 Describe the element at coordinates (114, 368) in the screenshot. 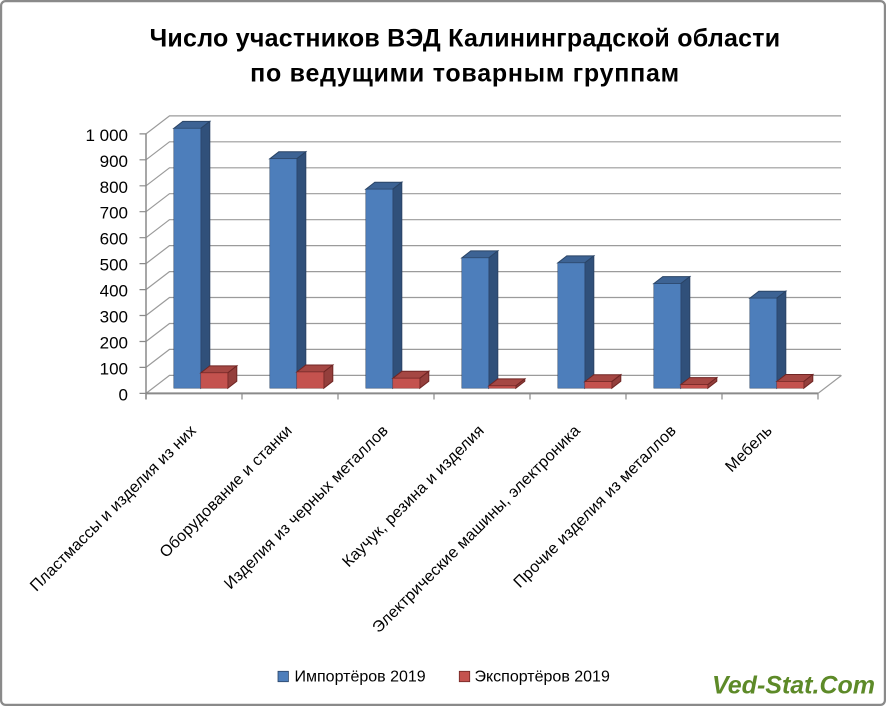

I see `svg-text: 100` at that location.